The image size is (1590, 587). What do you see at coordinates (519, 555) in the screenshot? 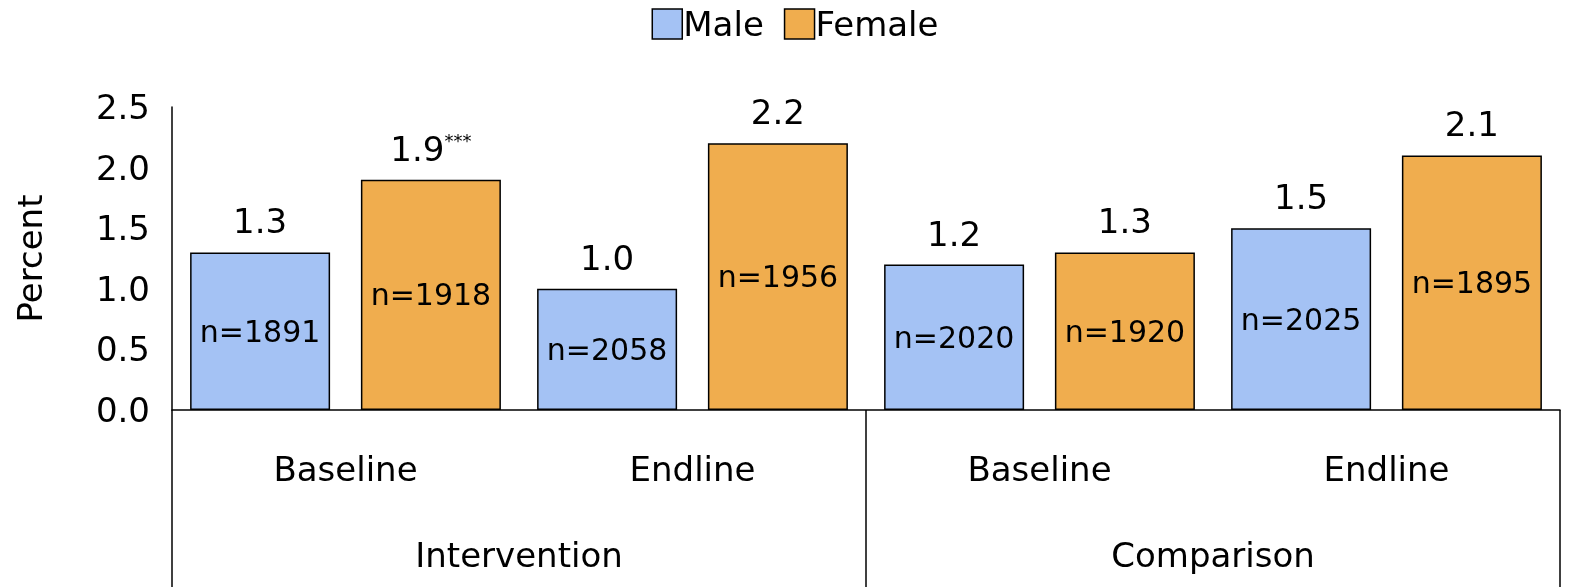
I see `text: Intervention` at bounding box center [519, 555].